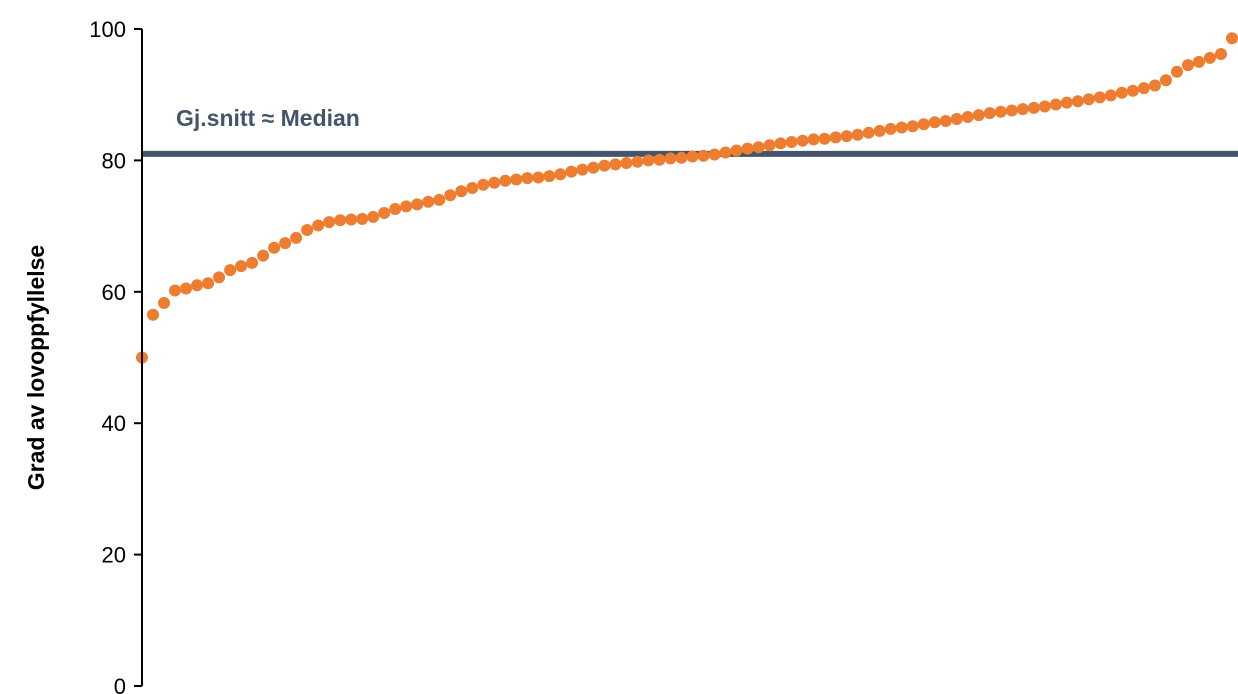 The width and height of the screenshot is (1238, 694). Describe the element at coordinates (114, 423) in the screenshot. I see `y-tick-label: 40` at that location.